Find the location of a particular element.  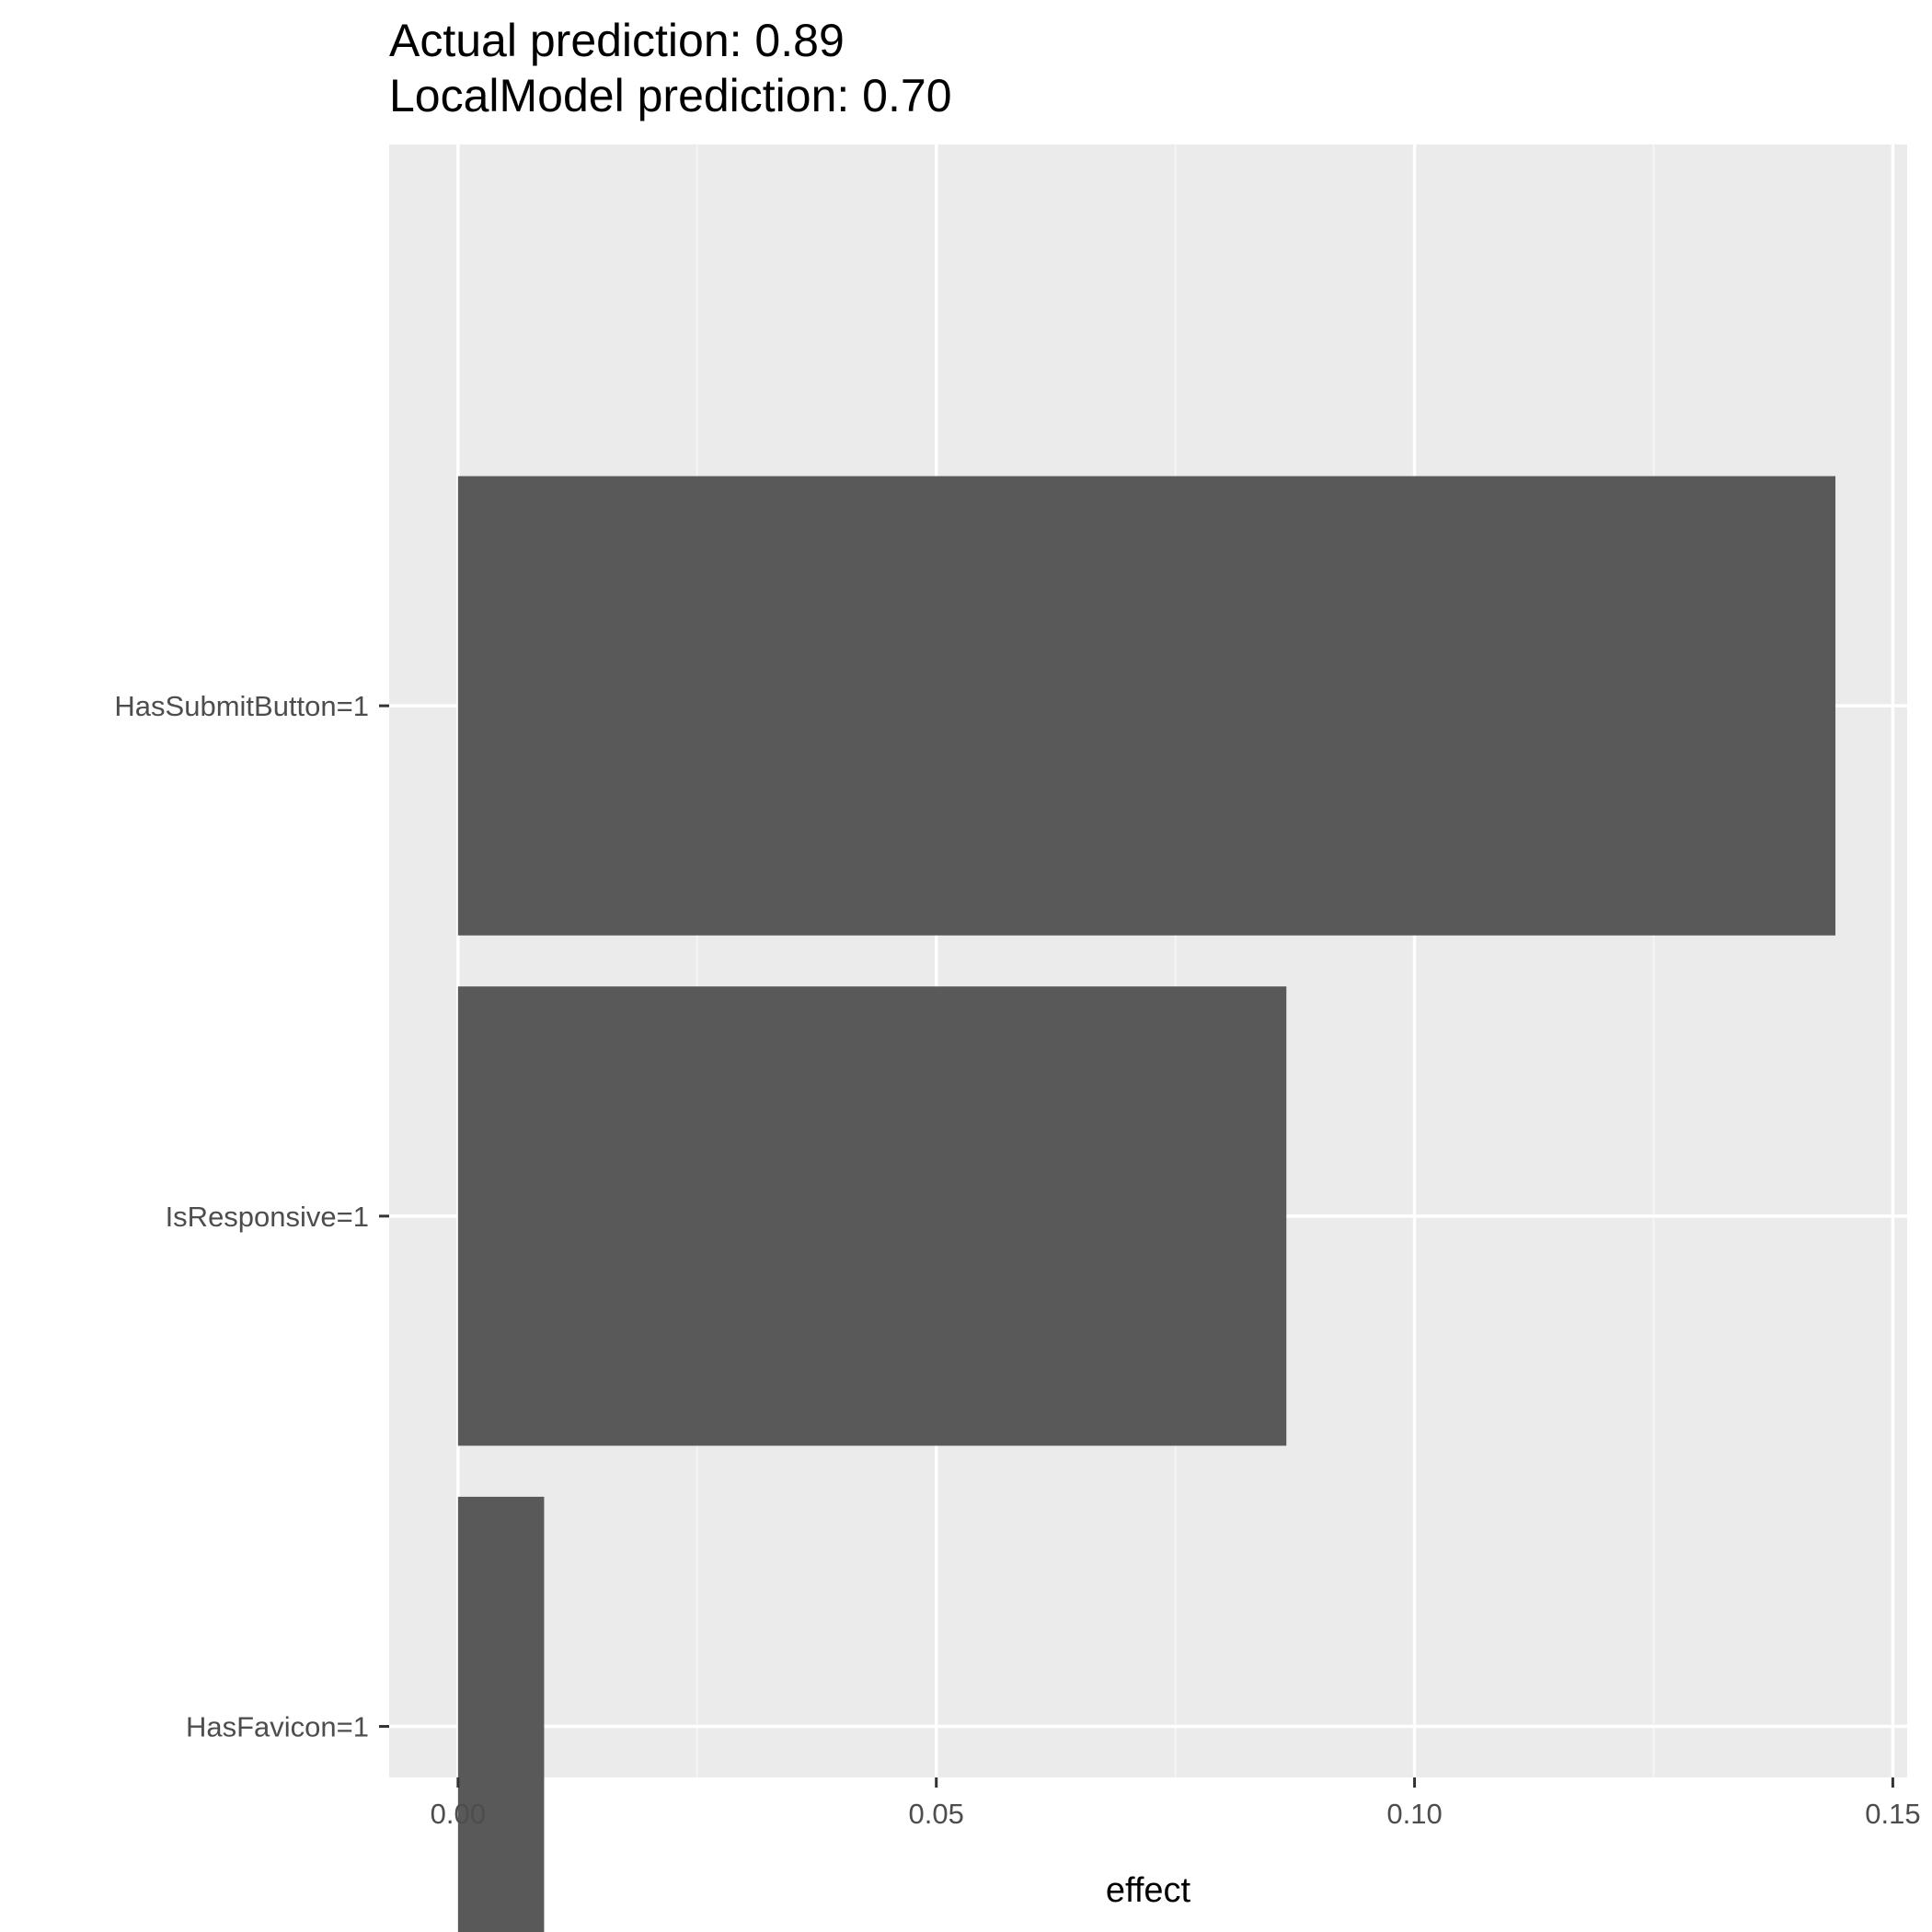

y-tick-label: HasSubmitButton=1 is located at coordinates (241, 706).